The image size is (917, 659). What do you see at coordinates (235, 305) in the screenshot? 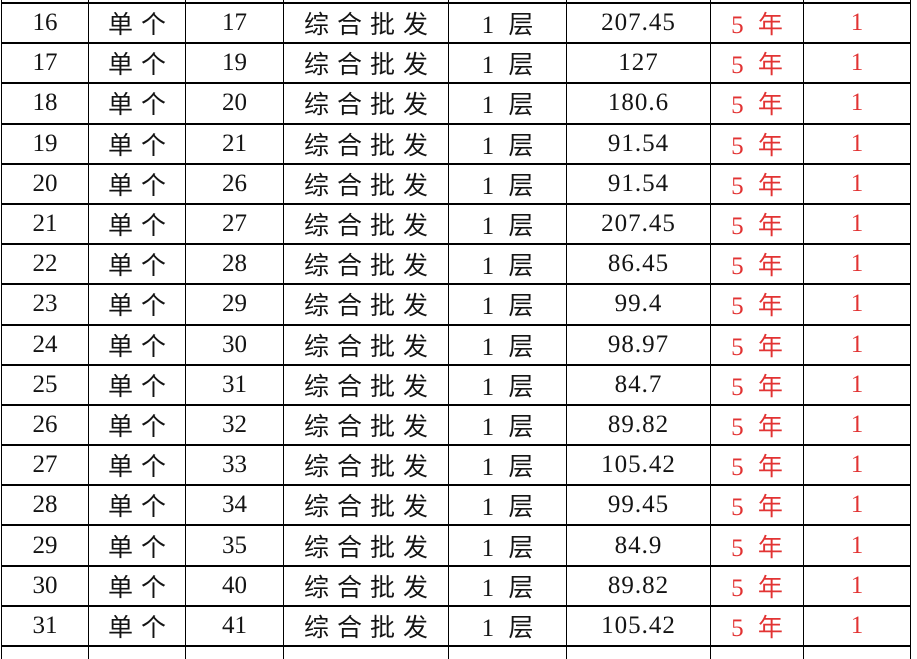
I see `cell-item-number: 29` at bounding box center [235, 305].